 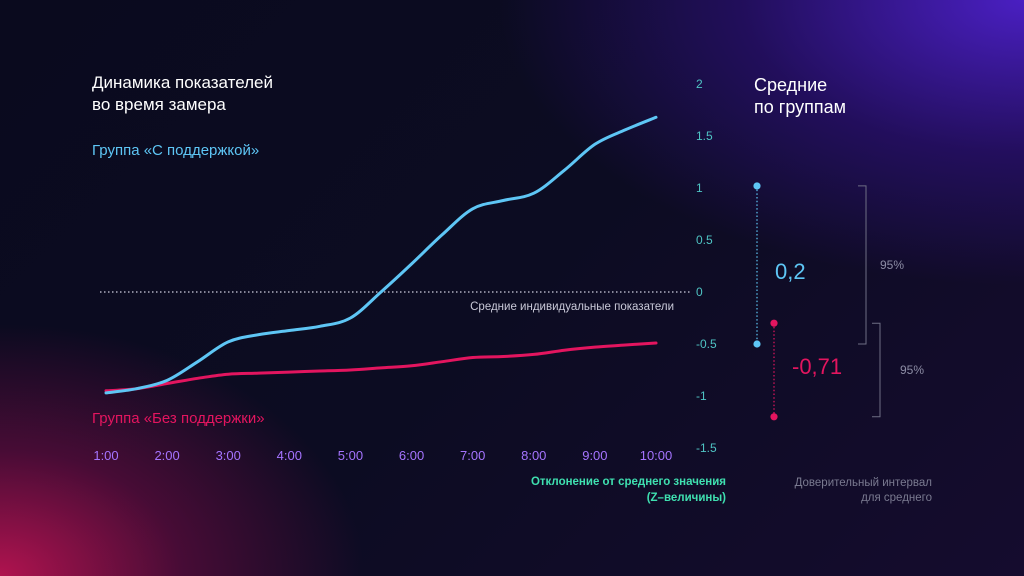 I want to click on y-tick-label: 1.5, so click(x=704, y=136).